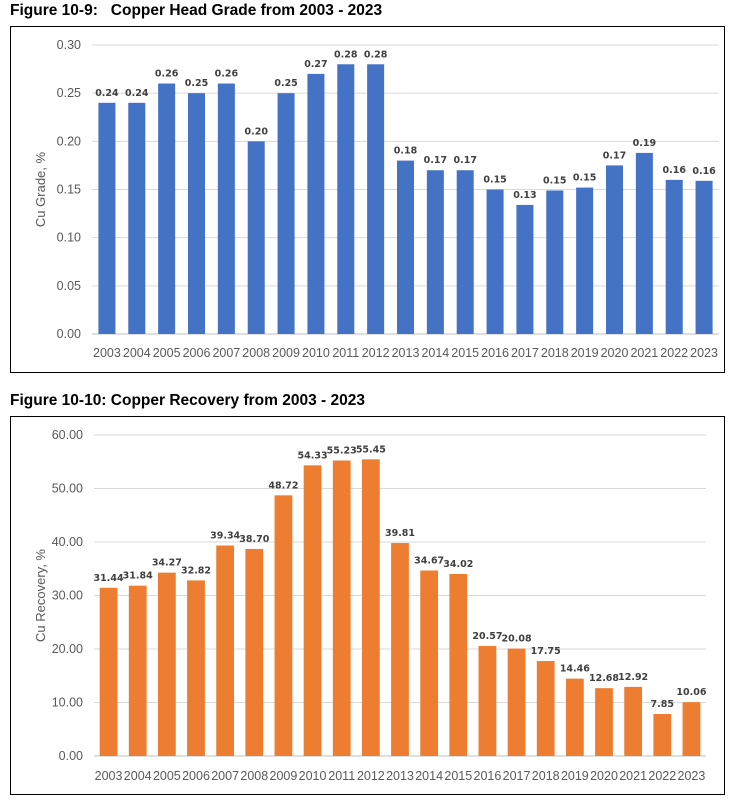 The image size is (732, 803). What do you see at coordinates (67, 542) in the screenshot?
I see `y-tick-label: 40.00` at bounding box center [67, 542].